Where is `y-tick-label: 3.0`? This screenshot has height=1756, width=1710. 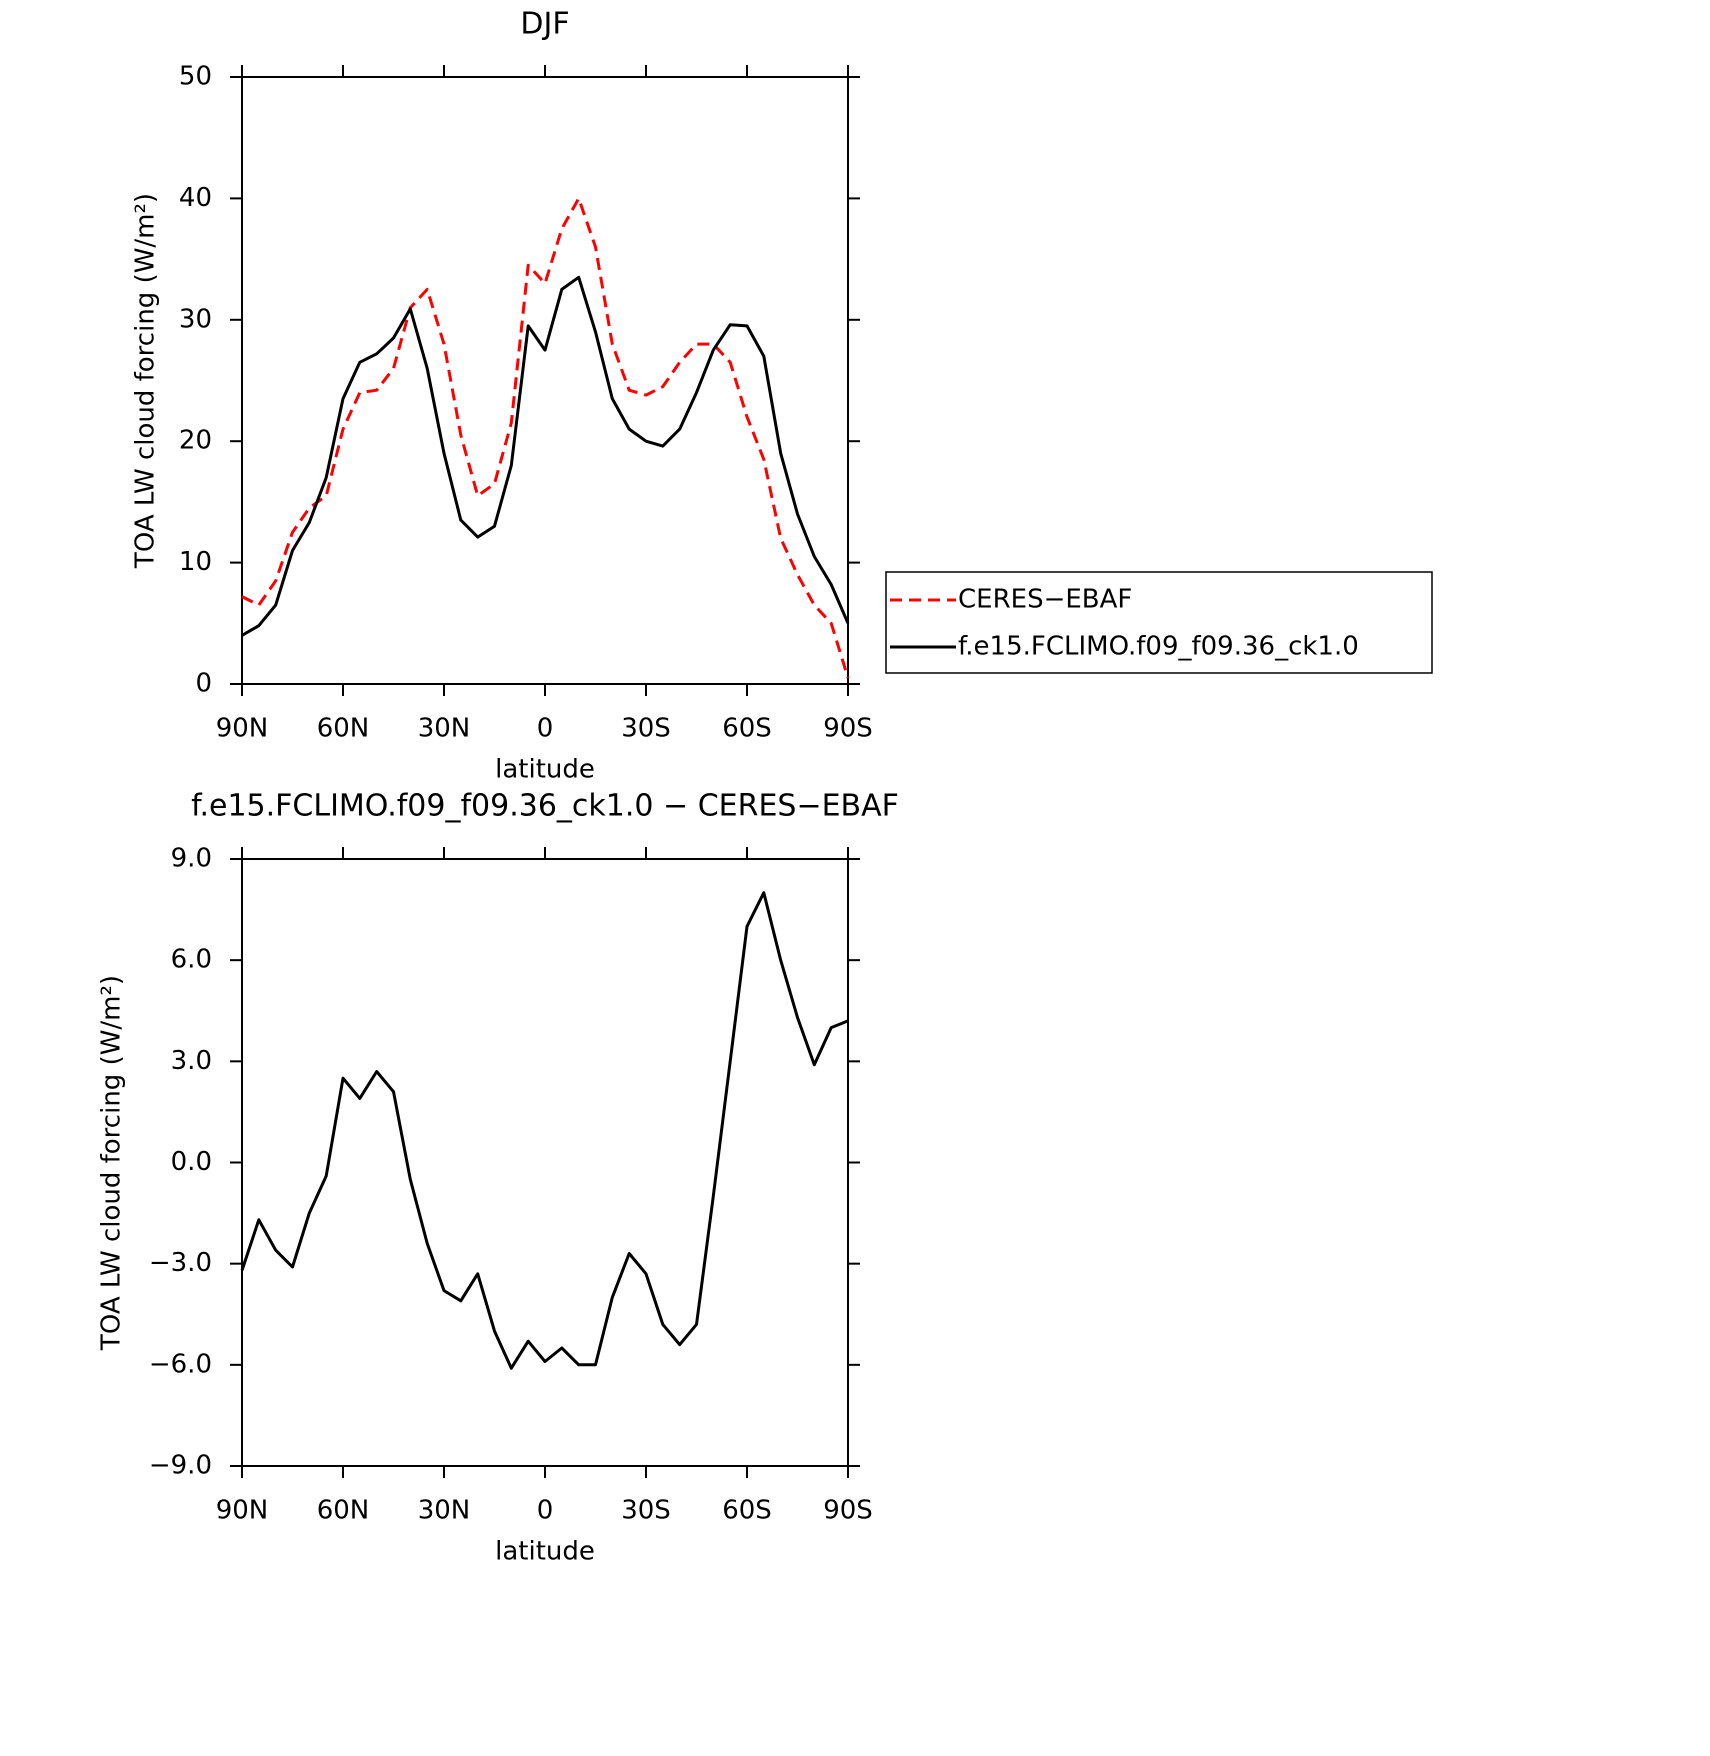 y-tick-label: 3.0 is located at coordinates (191, 1061).